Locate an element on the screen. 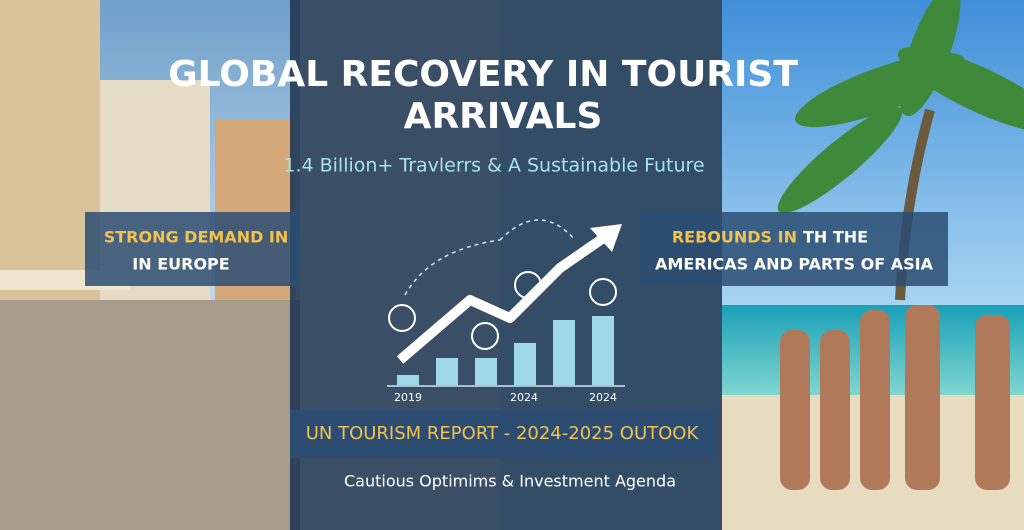  banner-text: UN TOURISM REPORT - 2024-2025 OUTOOK is located at coordinates (503, 433).